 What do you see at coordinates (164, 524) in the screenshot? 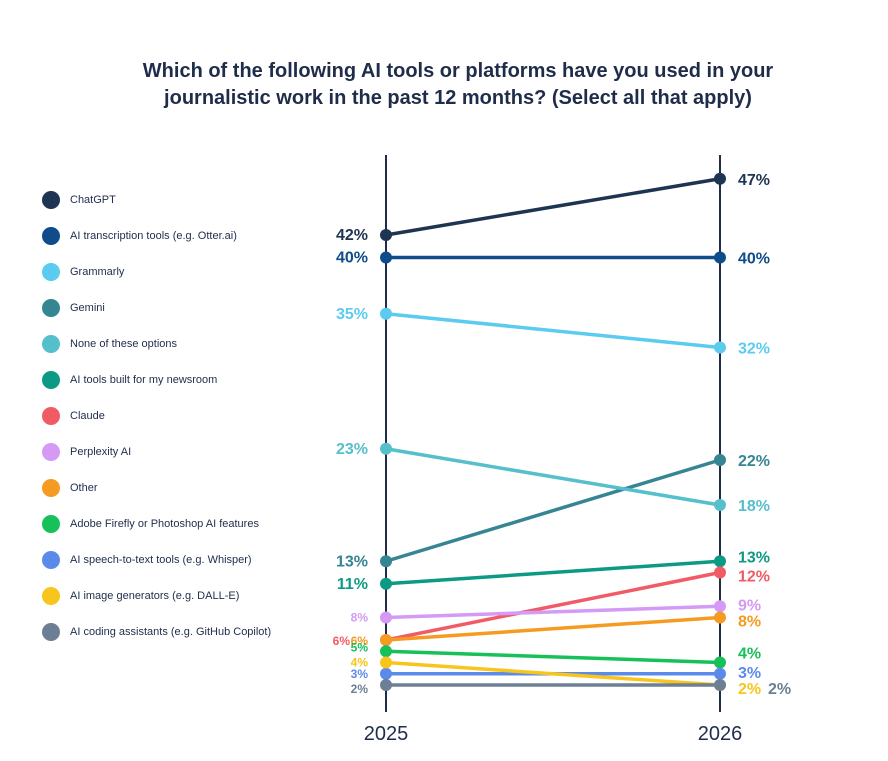
I see `legend-label: Adobe Firefly or Photoshop AI features` at bounding box center [164, 524].